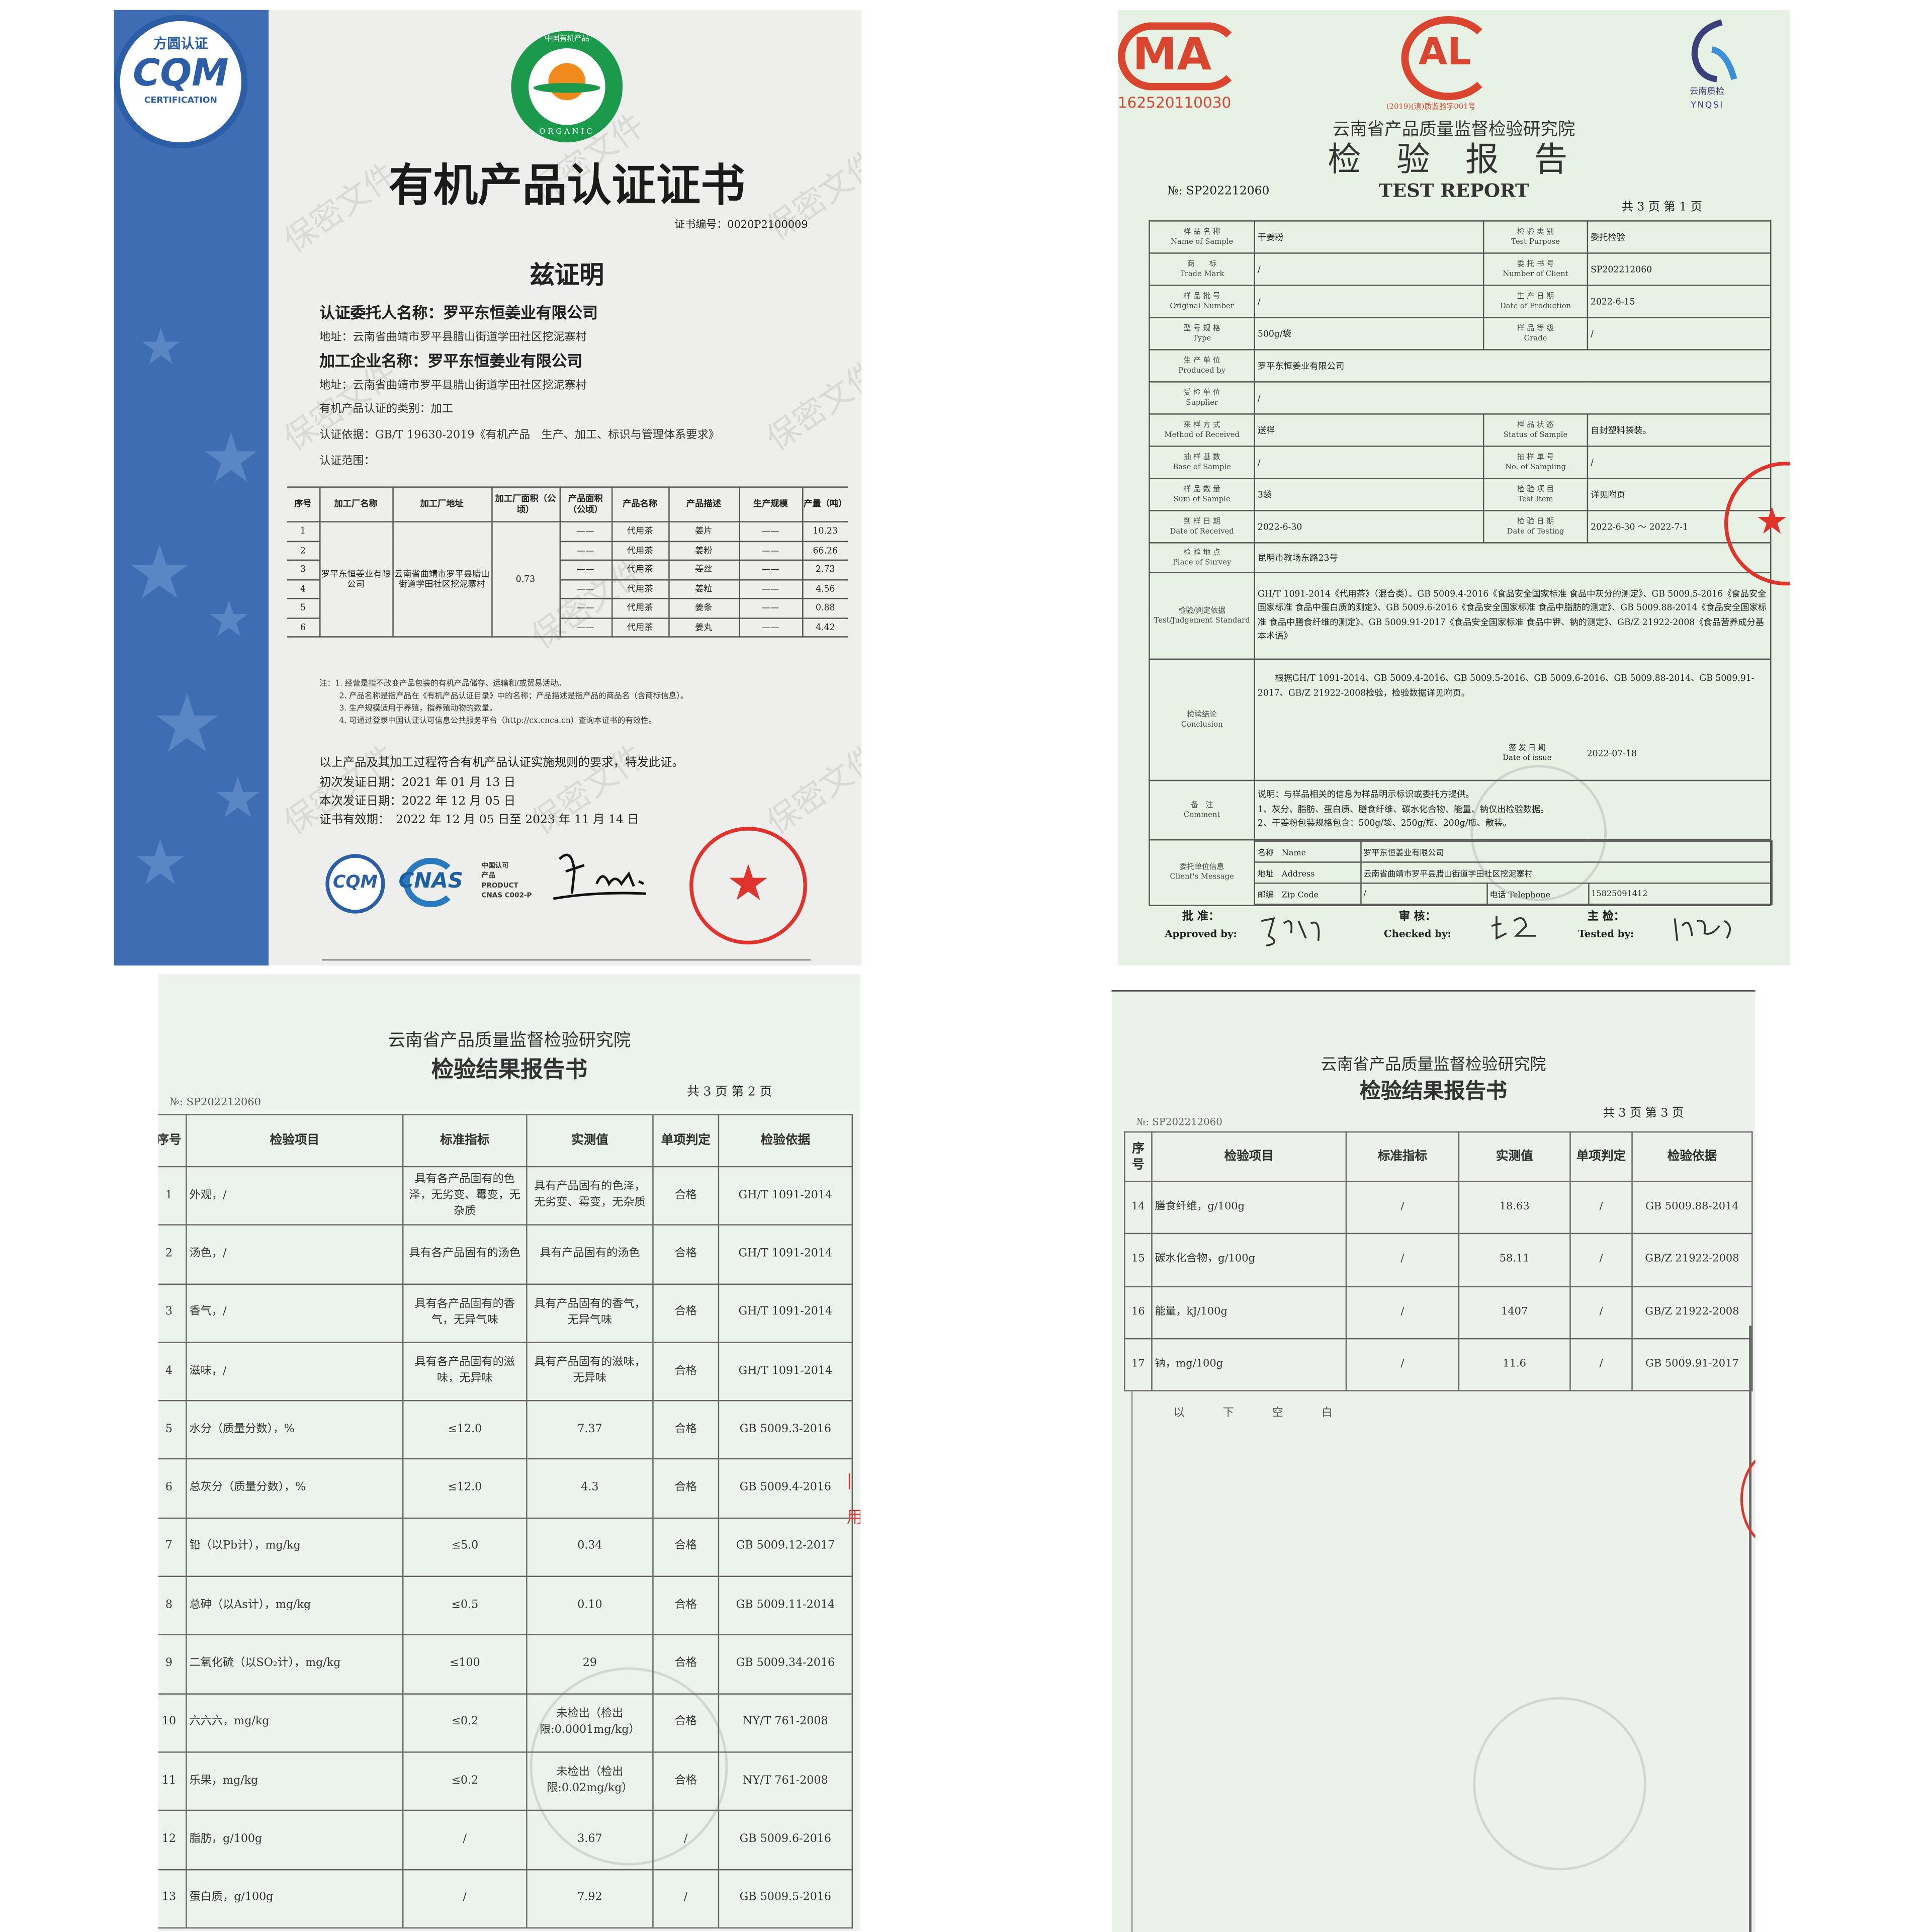 The height and width of the screenshot is (1932, 1931). Describe the element at coordinates (1535, 263) in the screenshot. I see `field-label-cn: 委 托 书 号` at that location.